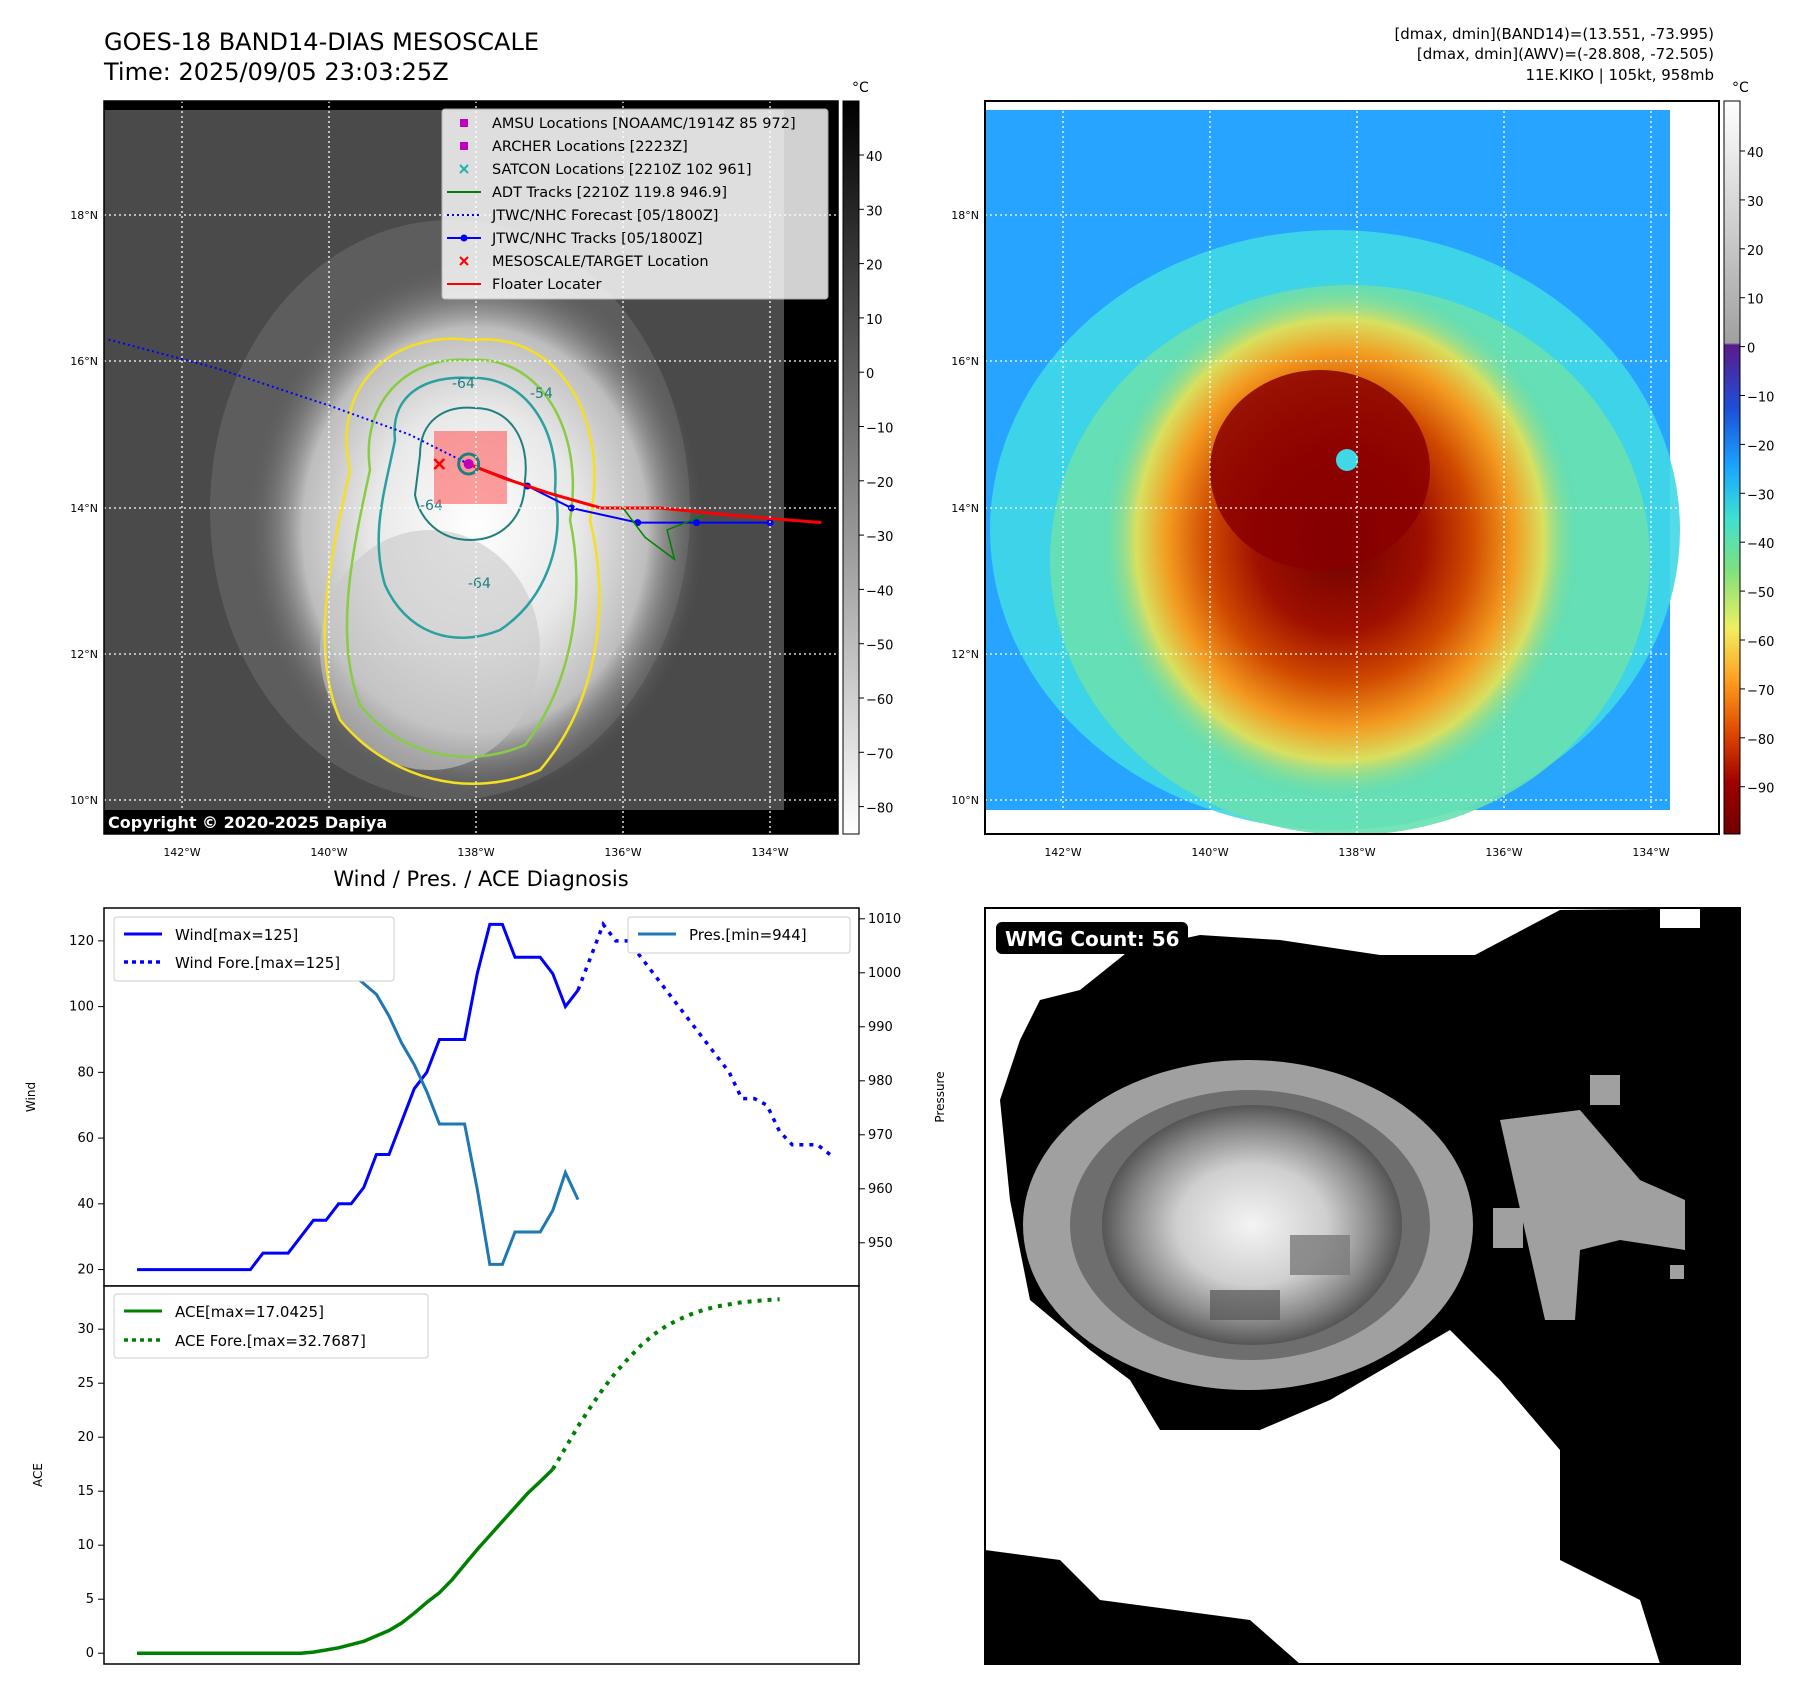  I want to click on contour-yellow, so click(462, 561).